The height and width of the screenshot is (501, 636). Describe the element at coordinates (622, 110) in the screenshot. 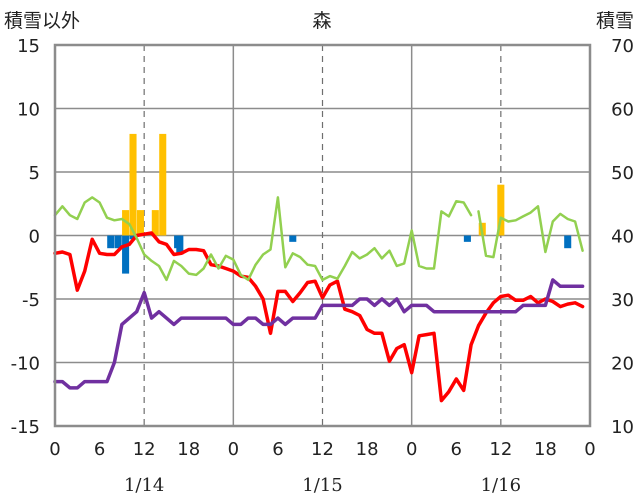

I see `y-right-tick-label: 60` at that location.